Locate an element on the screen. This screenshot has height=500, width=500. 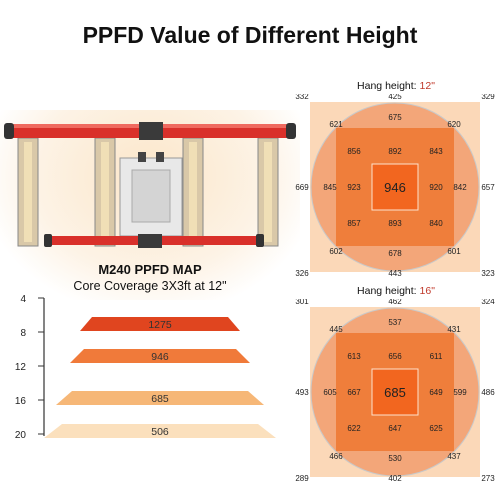
ring-value: 605 is located at coordinates (330, 392).